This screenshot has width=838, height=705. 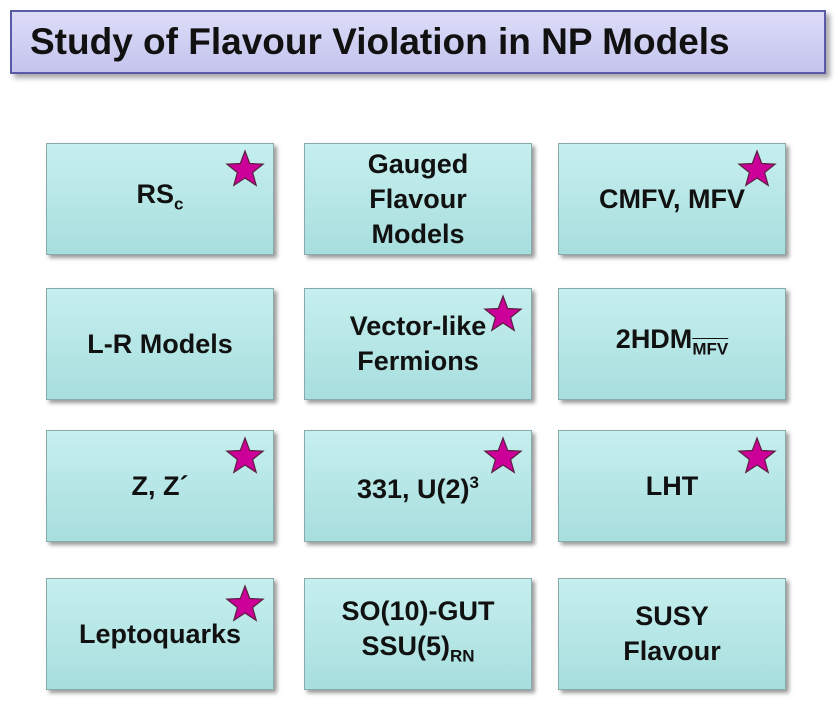 I want to click on model-box: Gauged Flavour Models, so click(x=418, y=199).